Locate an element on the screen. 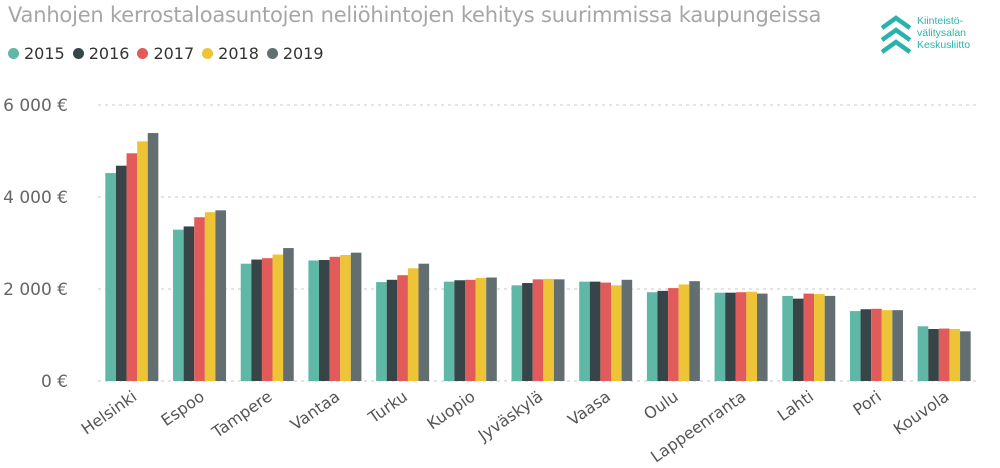 The height and width of the screenshot is (468, 1000). x-tick-label: Pori is located at coordinates (866, 403).